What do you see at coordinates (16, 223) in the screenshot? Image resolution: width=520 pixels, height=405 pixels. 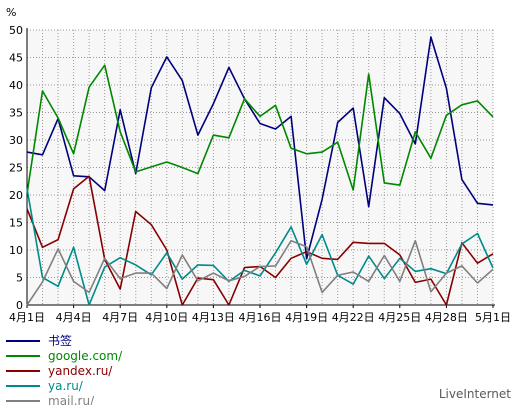 I see `y-tick-label: 15` at bounding box center [16, 223].